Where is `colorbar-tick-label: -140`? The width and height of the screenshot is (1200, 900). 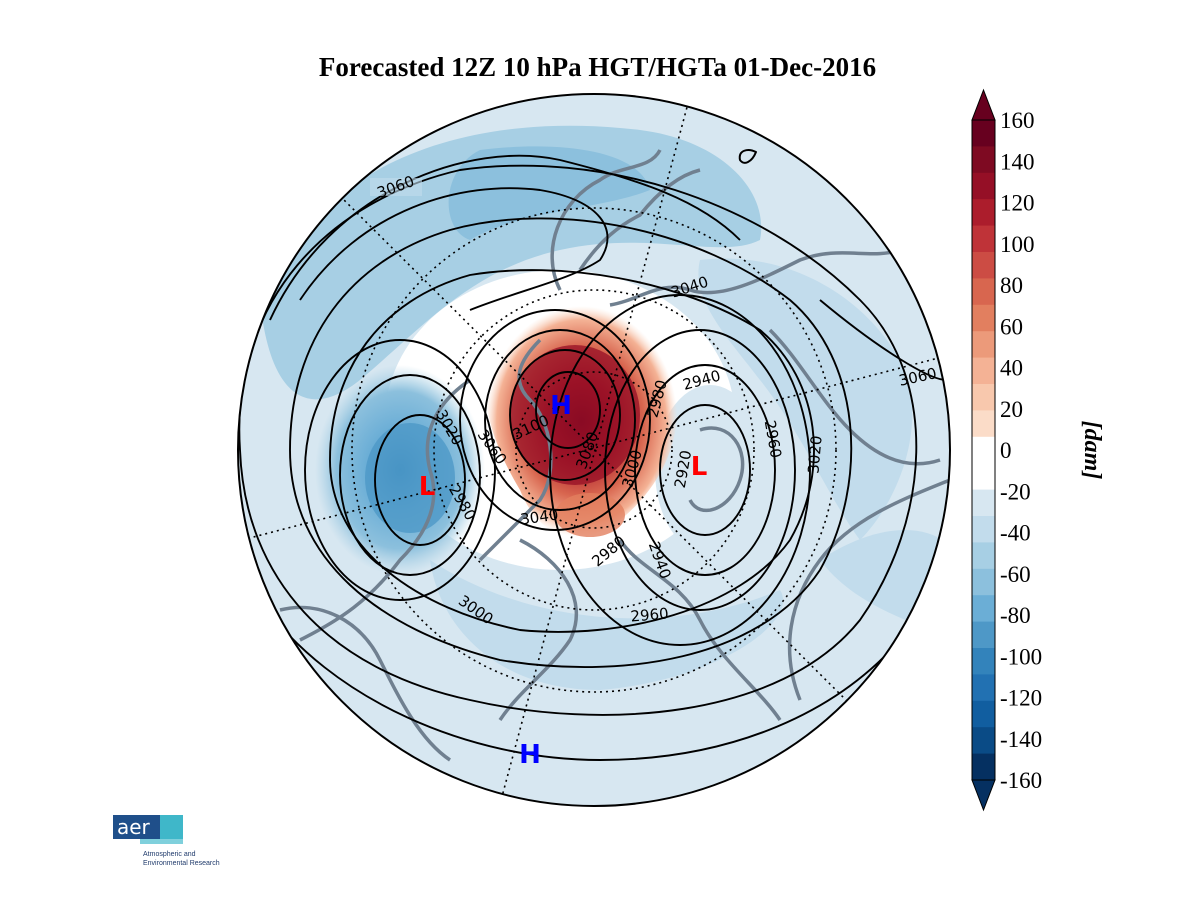
colorbar-tick-label: -140 is located at coordinates (1021, 739).